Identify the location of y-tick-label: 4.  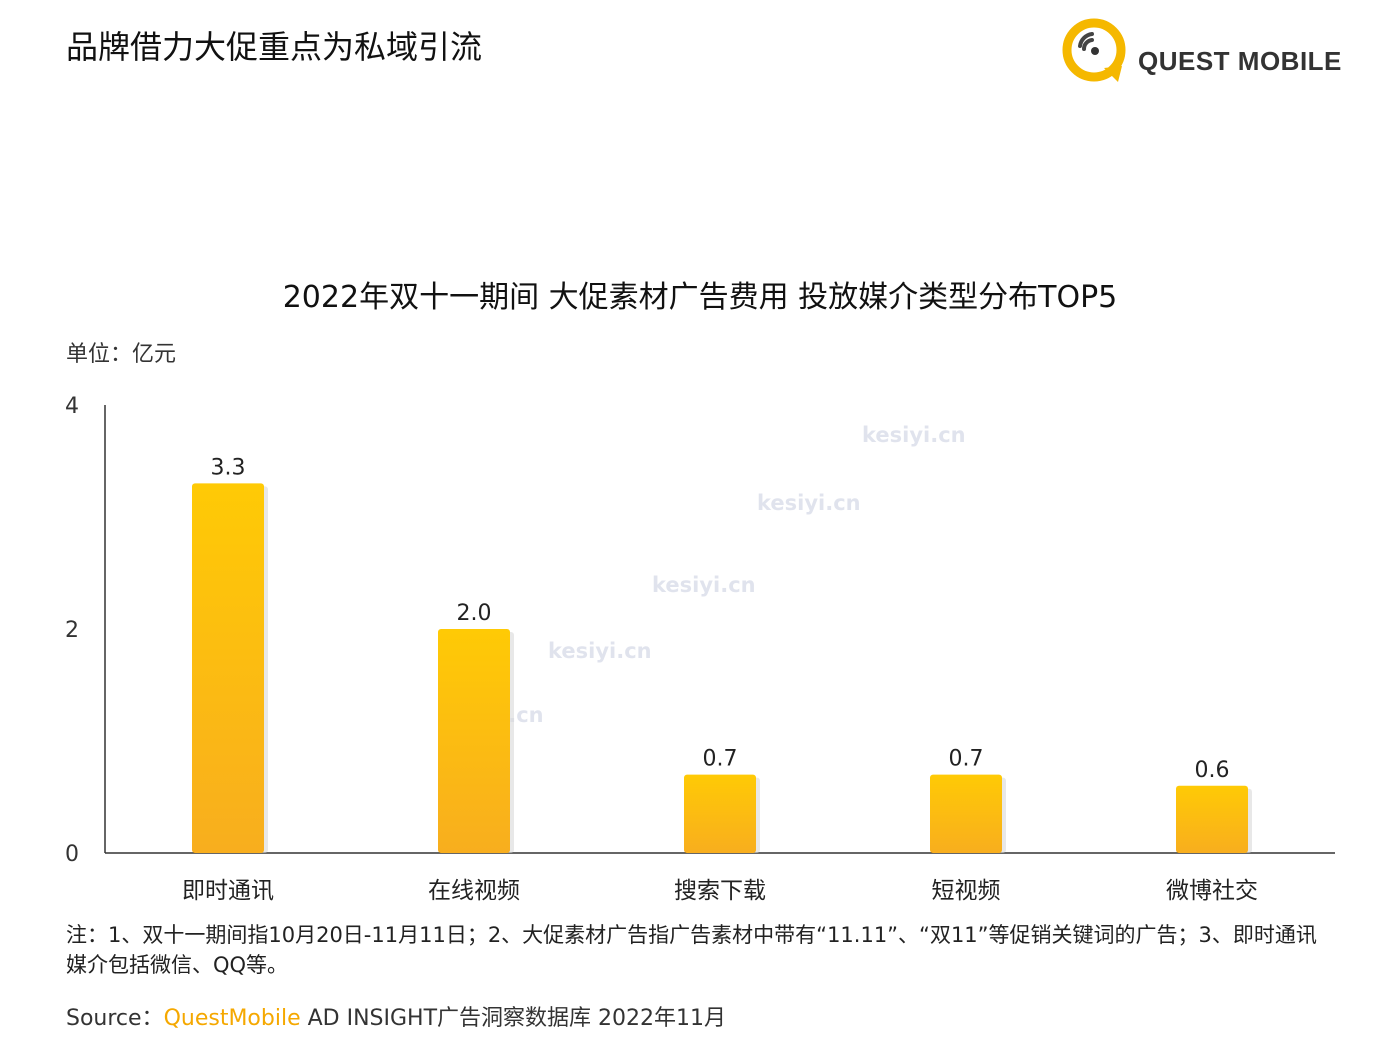
(72, 406).